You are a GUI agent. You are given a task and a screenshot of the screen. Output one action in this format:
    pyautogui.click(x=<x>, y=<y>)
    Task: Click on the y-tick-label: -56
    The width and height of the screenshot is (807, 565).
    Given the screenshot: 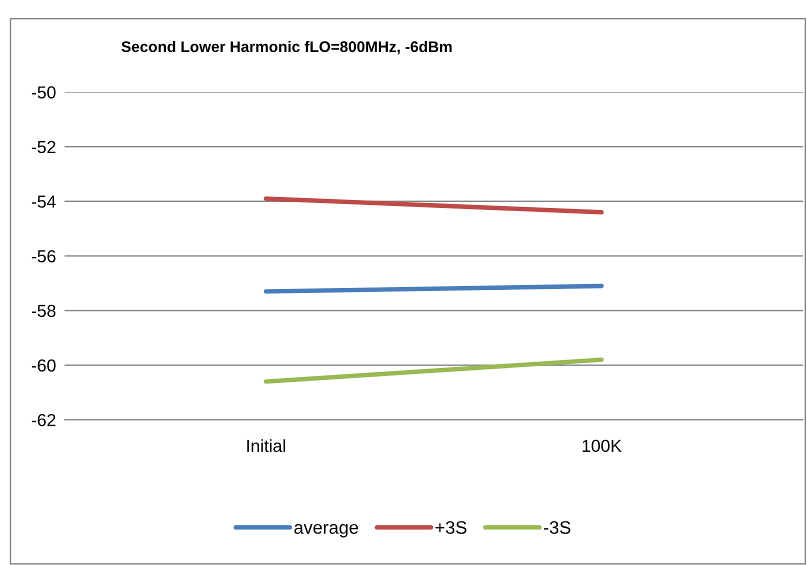 What is the action you would take?
    pyautogui.click(x=44, y=256)
    